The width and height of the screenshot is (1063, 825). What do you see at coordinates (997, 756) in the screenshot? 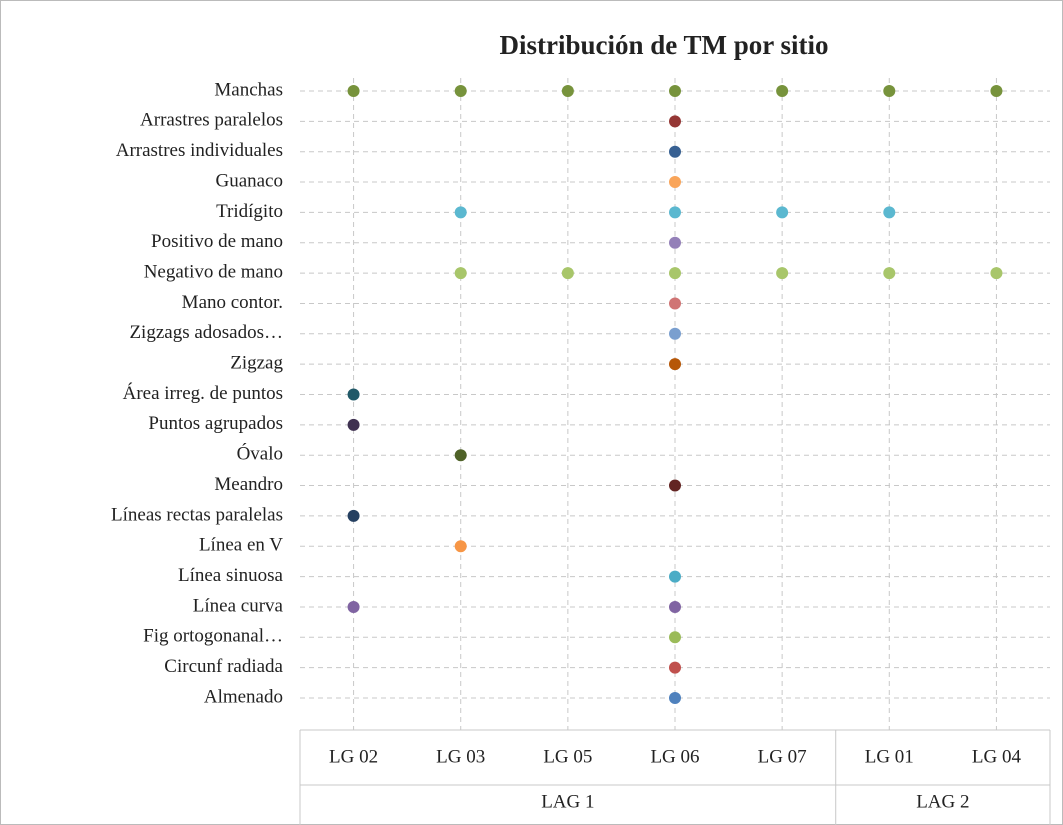
I see `x-tick-label: LG 04` at bounding box center [997, 756].